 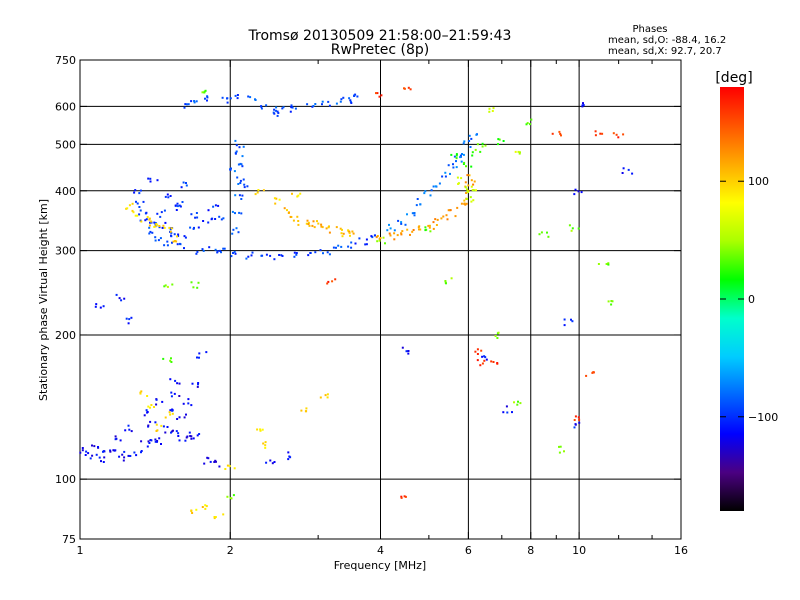 I want to click on colorbar-label: [deg], so click(x=733, y=78).